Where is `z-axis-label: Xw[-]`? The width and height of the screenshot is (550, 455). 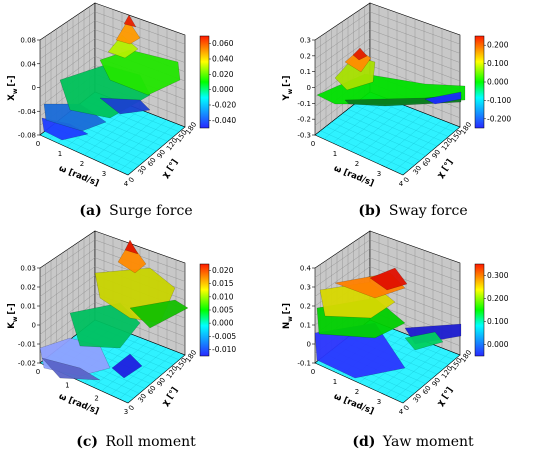 z-axis-label: Xw[-] is located at coordinates (13, 88).